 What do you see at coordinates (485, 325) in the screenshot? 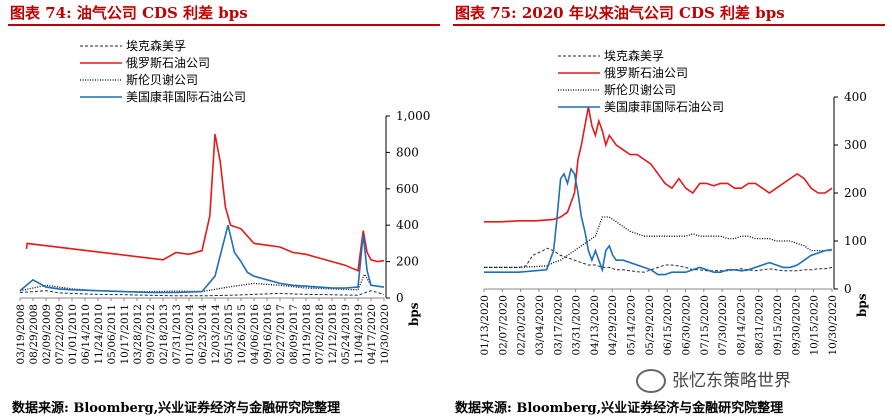
I see `right-chart-x-tick-label: 01/13/2020` at bounding box center [485, 325].